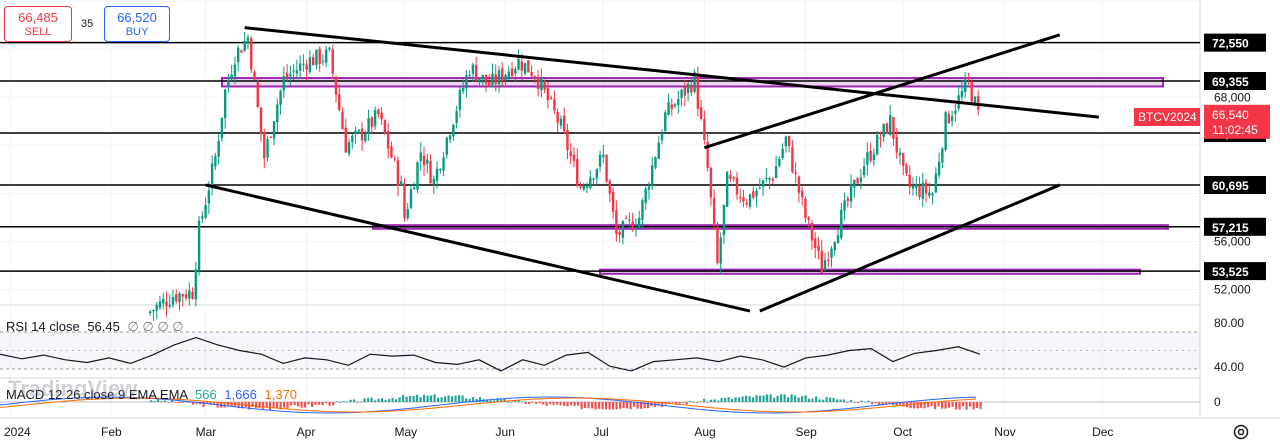 This screenshot has height=445, width=1280. What do you see at coordinates (137, 24) in the screenshot?
I see `buy-button: 66,520 BUY` at bounding box center [137, 24].